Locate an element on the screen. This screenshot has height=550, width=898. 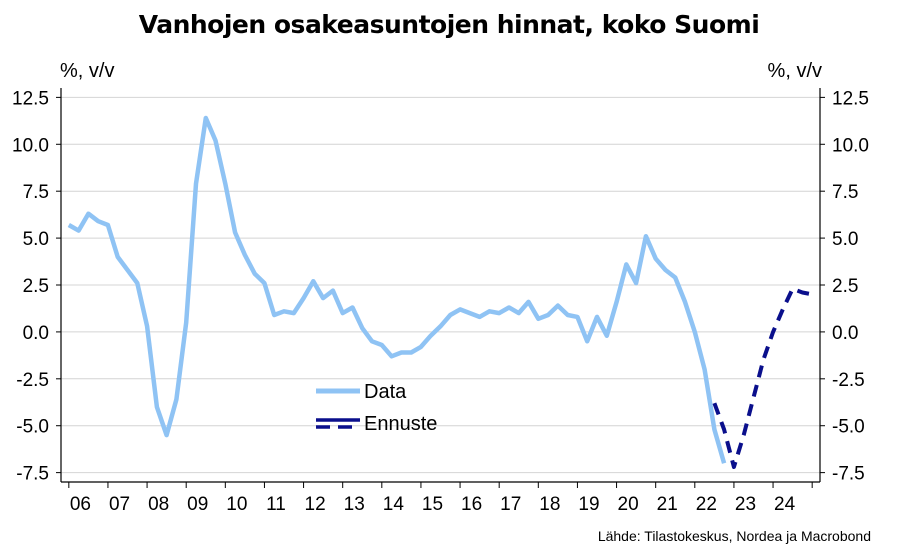
y-axis-label-left: %, v/v is located at coordinates (87, 71).